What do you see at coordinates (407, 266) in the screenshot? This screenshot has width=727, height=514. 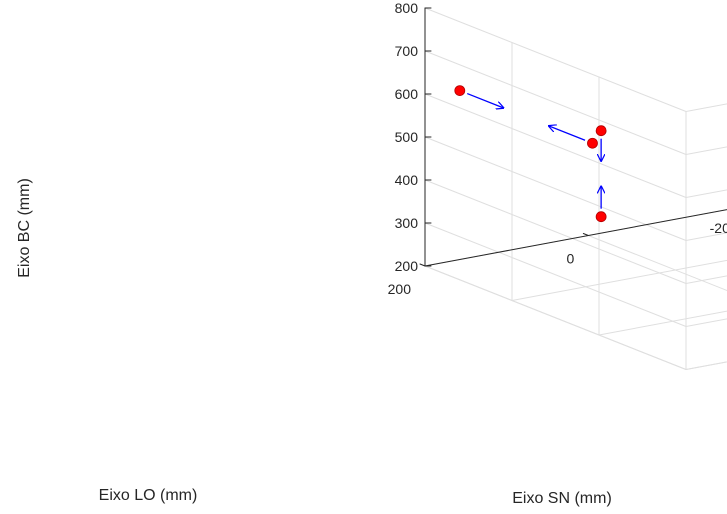 I see `z-tick-label: 200` at bounding box center [407, 266].